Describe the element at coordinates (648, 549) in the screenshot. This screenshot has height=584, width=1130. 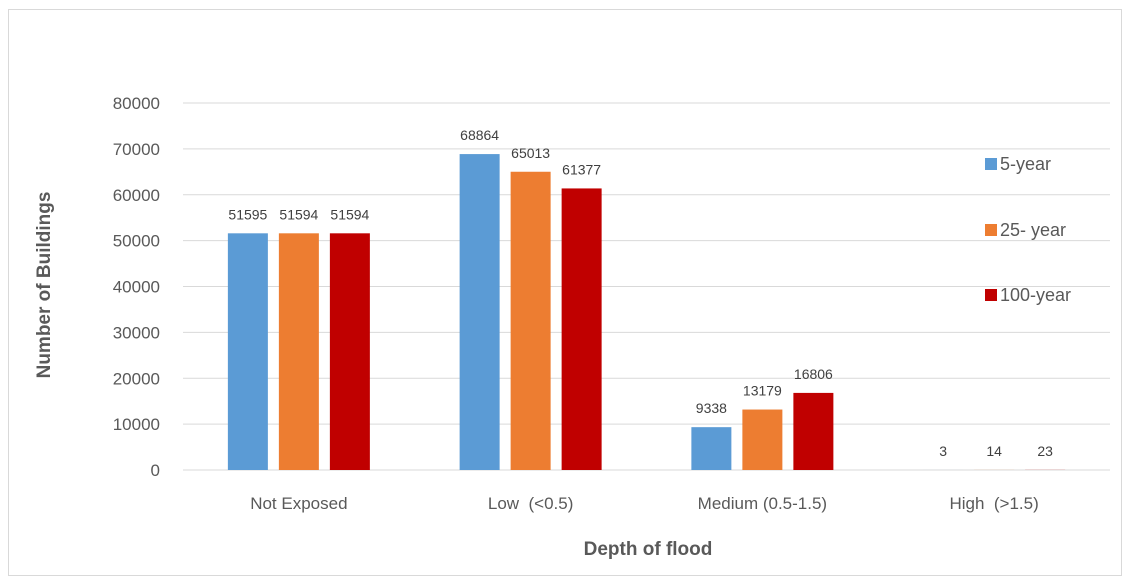
I see `x-axis-title: Depth of flood` at that location.